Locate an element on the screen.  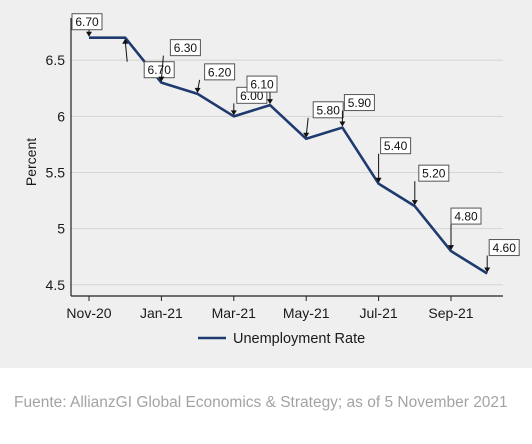
data-label: 6.20 is located at coordinates (215, 78).